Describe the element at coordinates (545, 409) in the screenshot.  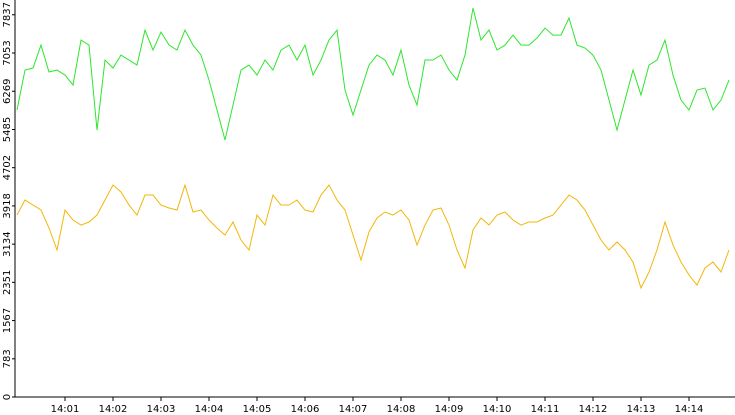
I see `x-tick-label: 14:11` at that location.